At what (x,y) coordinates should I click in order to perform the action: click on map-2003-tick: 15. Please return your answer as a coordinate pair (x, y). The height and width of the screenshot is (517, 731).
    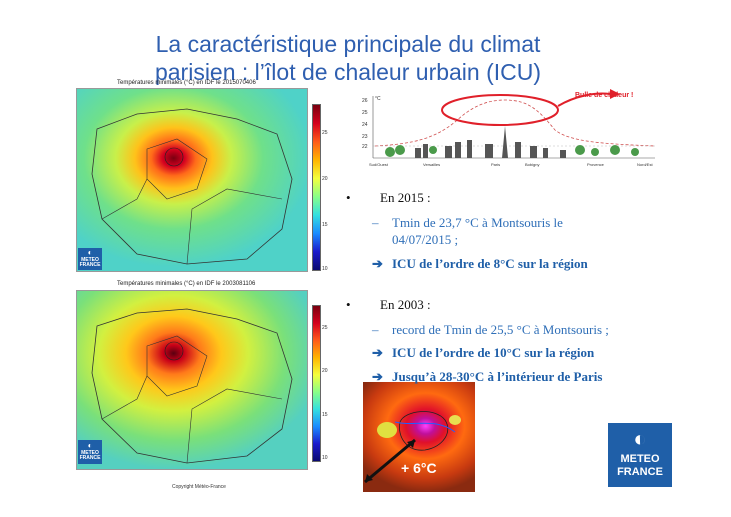
    Looking at the image, I should click on (325, 415).